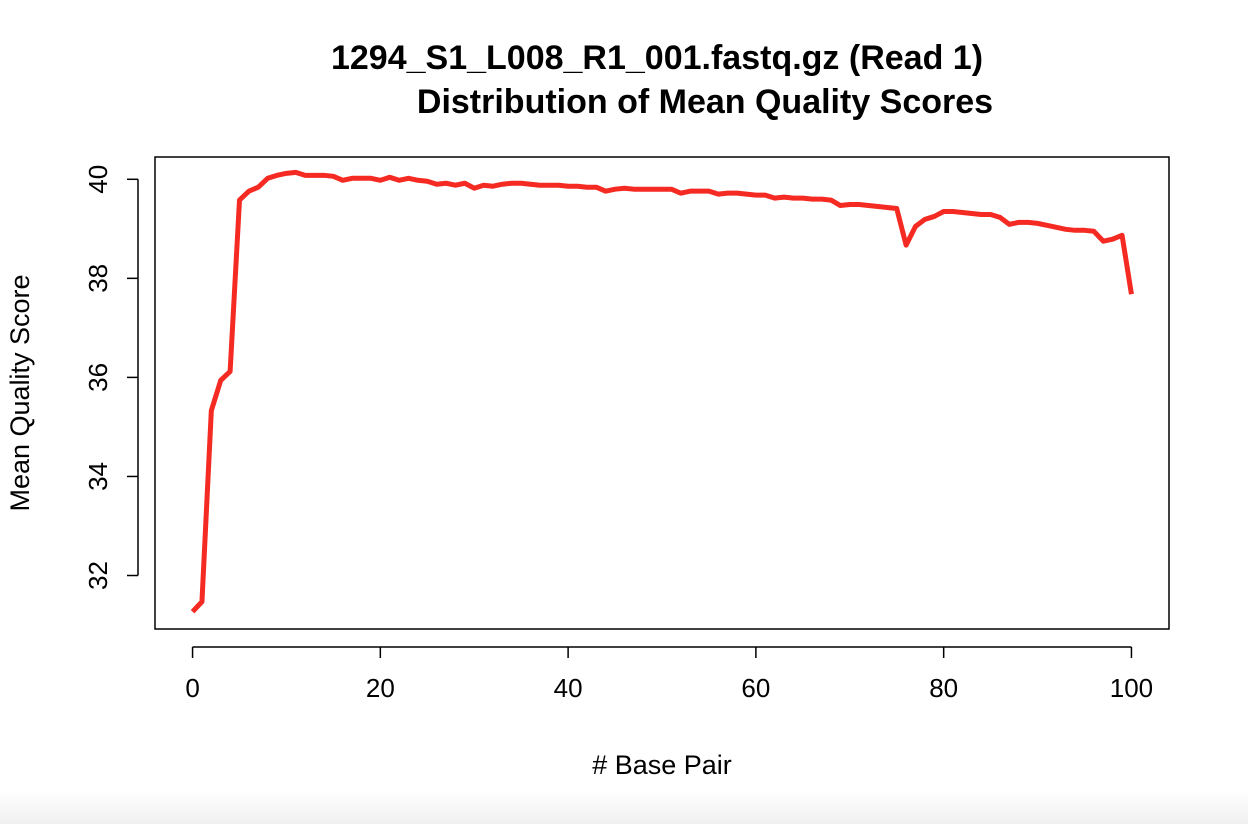 The image size is (1248, 824). Describe the element at coordinates (624, 807) in the screenshot. I see `window-bottom` at that location.